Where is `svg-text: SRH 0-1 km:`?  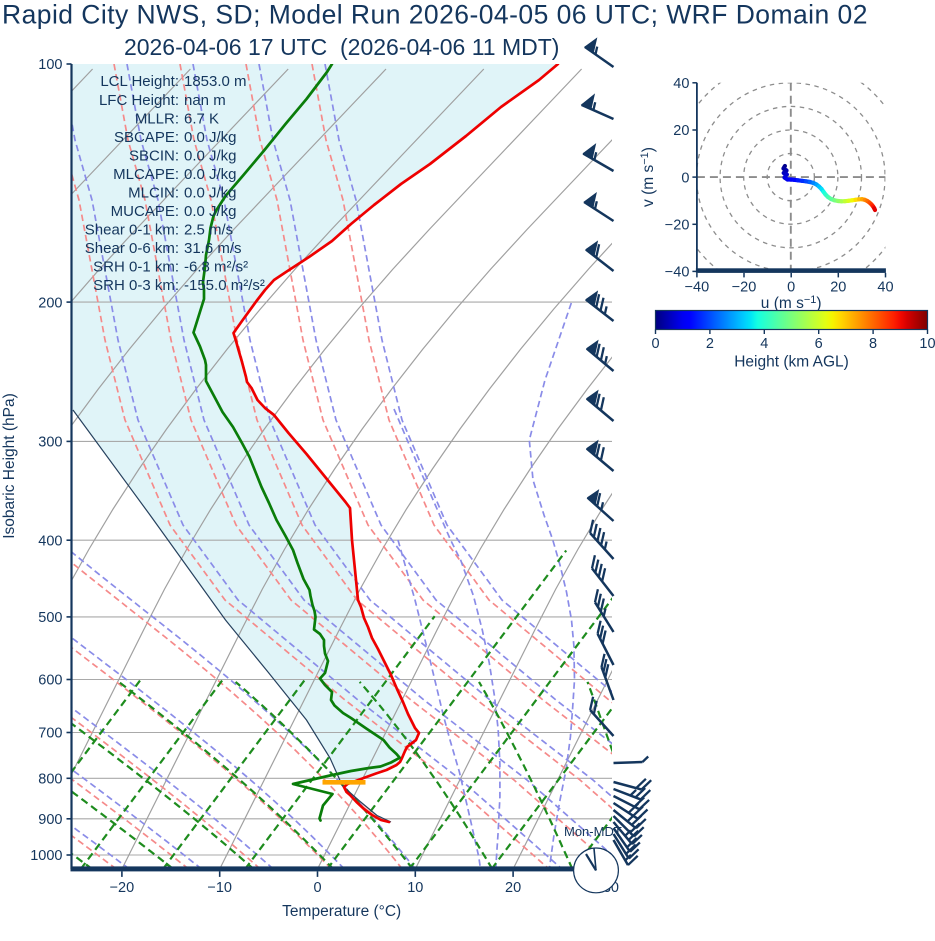 svg-text: SRH 0-1 km: is located at coordinates (136, 267).